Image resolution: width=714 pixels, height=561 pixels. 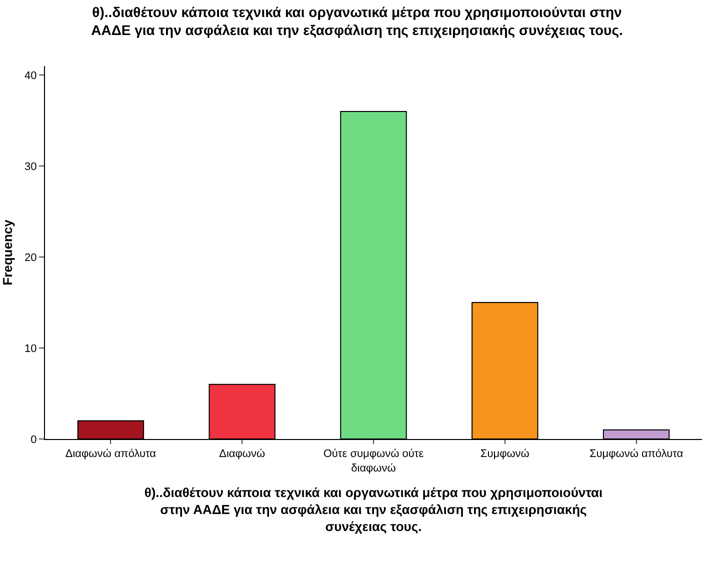 I want to click on y-tick-label: 40, so click(x=30, y=76).